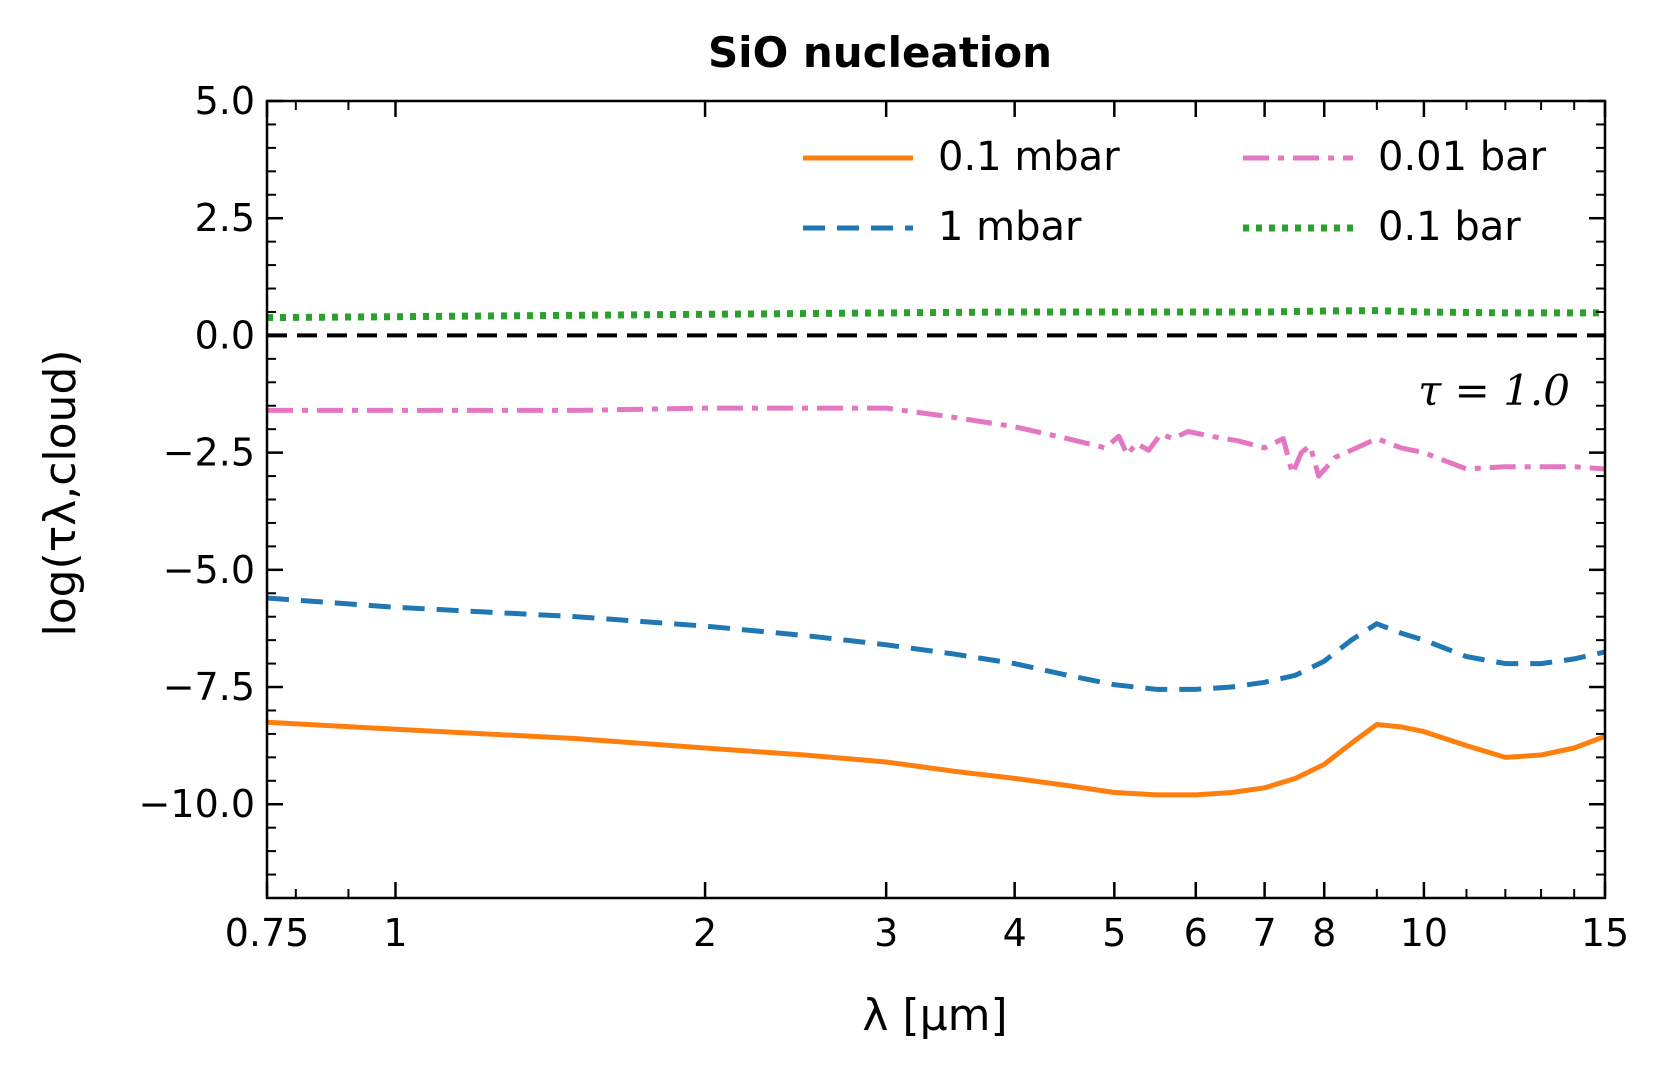  What do you see at coordinates (225, 101) in the screenshot?
I see `y-tick-label: 5.0` at bounding box center [225, 101].